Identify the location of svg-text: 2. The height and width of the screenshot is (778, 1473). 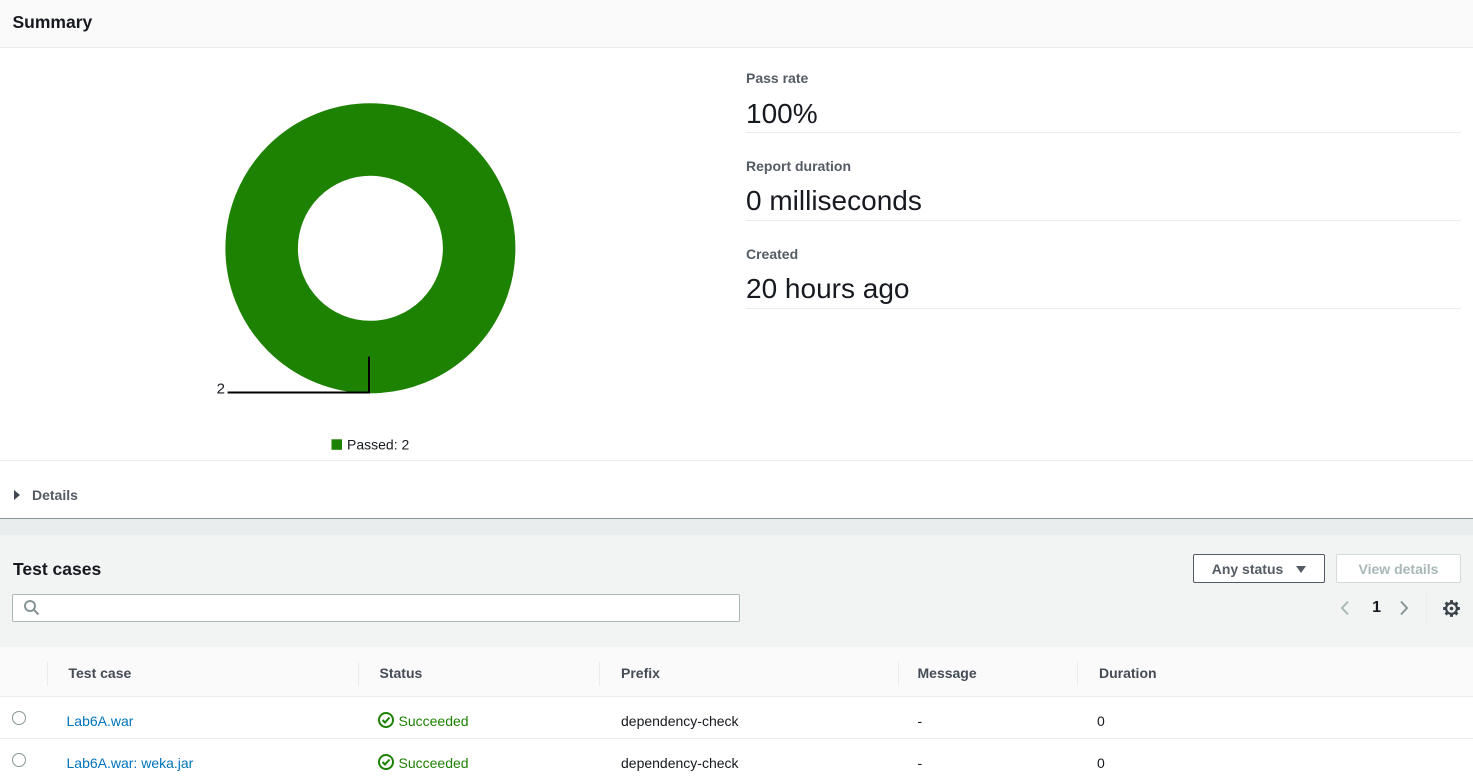
(221, 389).